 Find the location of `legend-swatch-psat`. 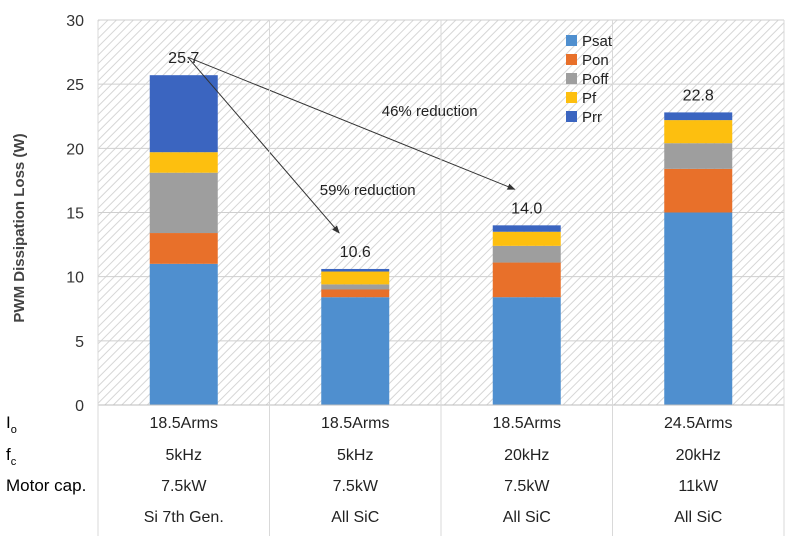

legend-swatch-psat is located at coordinates (571, 40).